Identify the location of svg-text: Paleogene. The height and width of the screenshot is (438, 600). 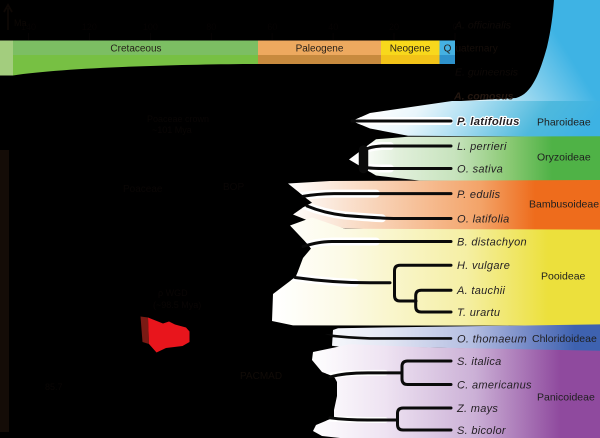
(320, 49).